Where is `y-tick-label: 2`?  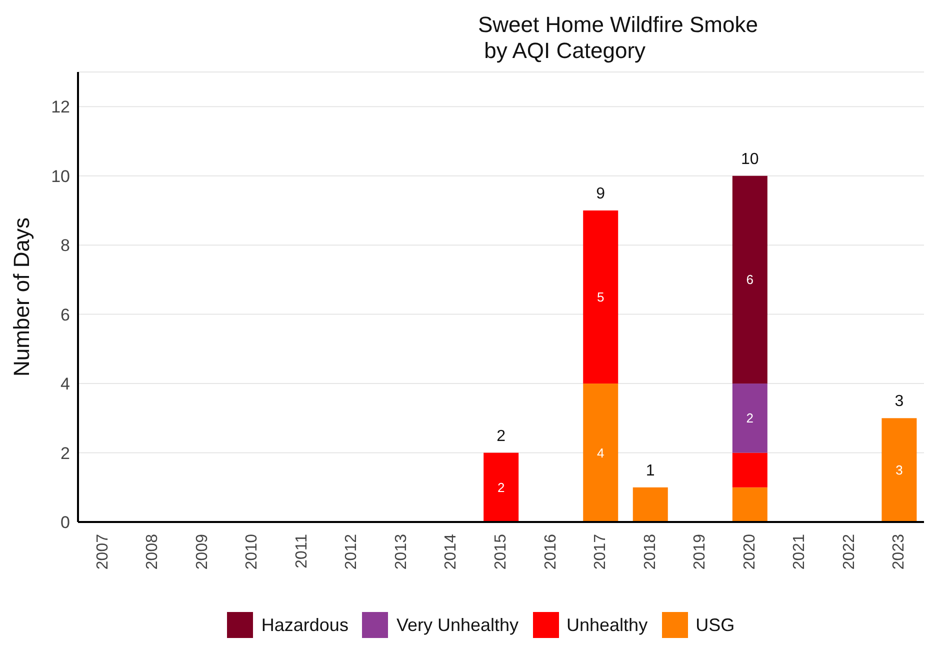 y-tick-label: 2 is located at coordinates (65, 453).